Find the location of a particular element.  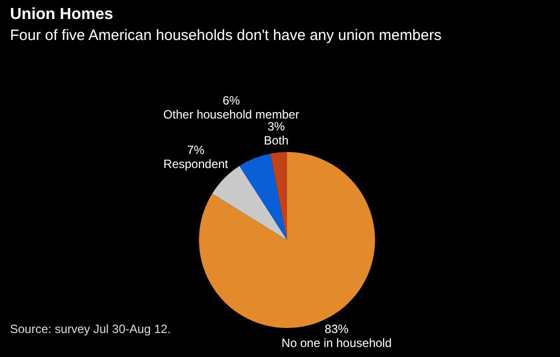

slice-label: Both is located at coordinates (276, 141).